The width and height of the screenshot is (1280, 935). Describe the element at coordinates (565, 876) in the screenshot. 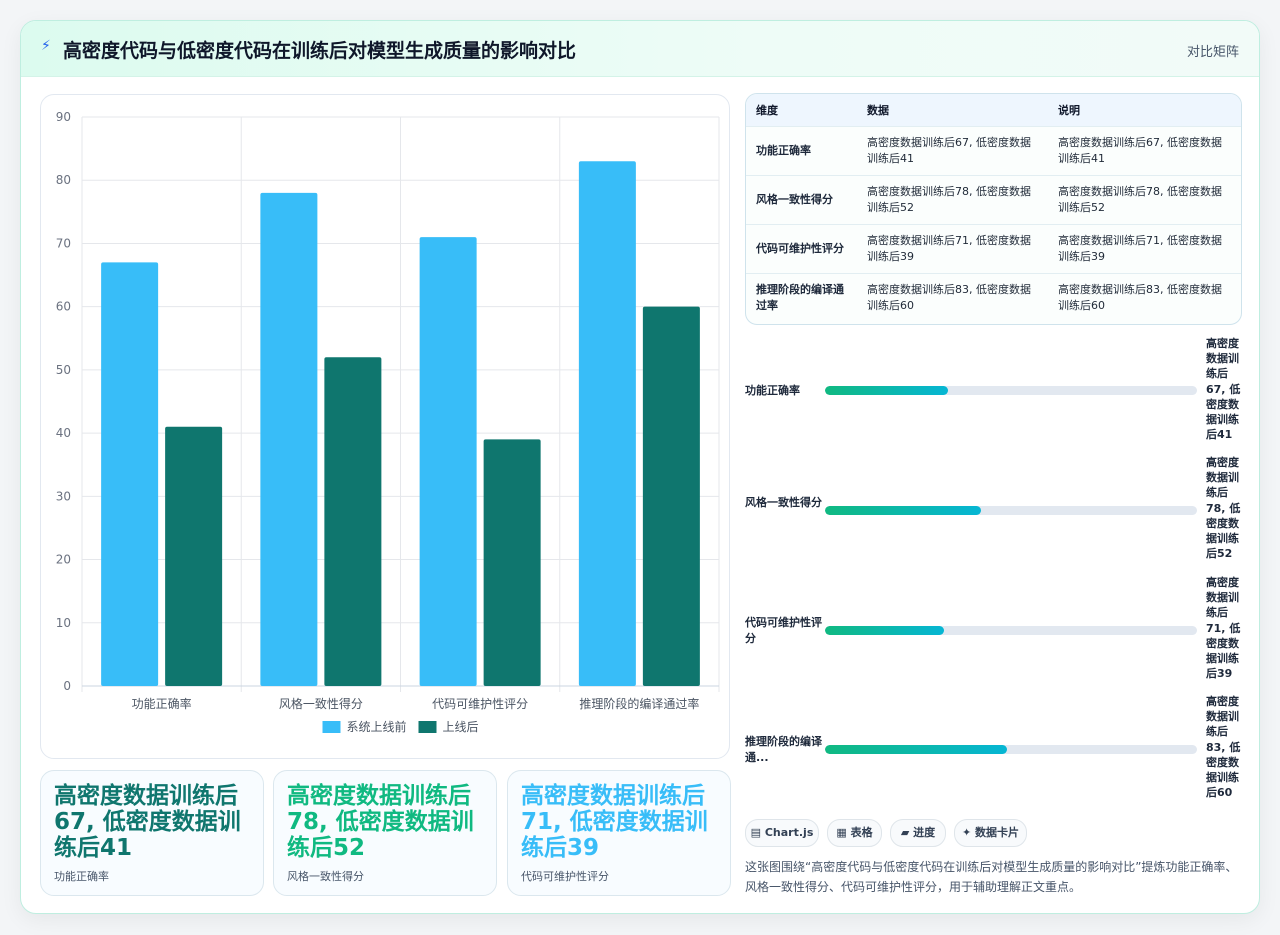

I see `stat-label: 代码可维护性评分` at that location.